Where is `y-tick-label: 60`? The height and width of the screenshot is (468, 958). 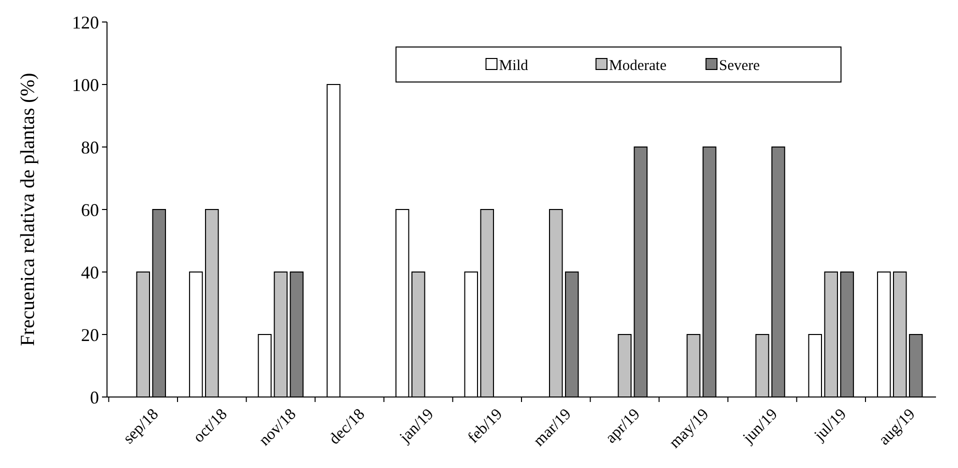
y-tick-label: 60 is located at coordinates (90, 210).